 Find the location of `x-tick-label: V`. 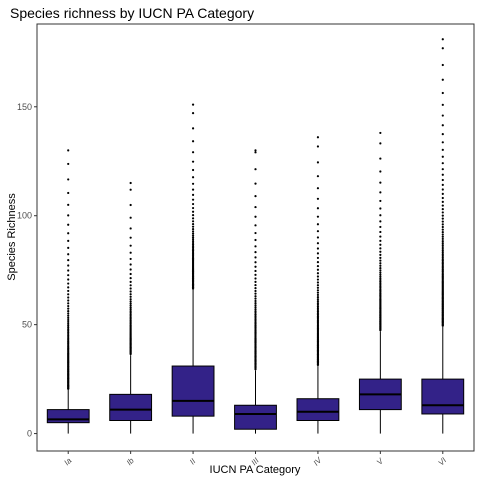

x-tick-label: V is located at coordinates (380, 461).